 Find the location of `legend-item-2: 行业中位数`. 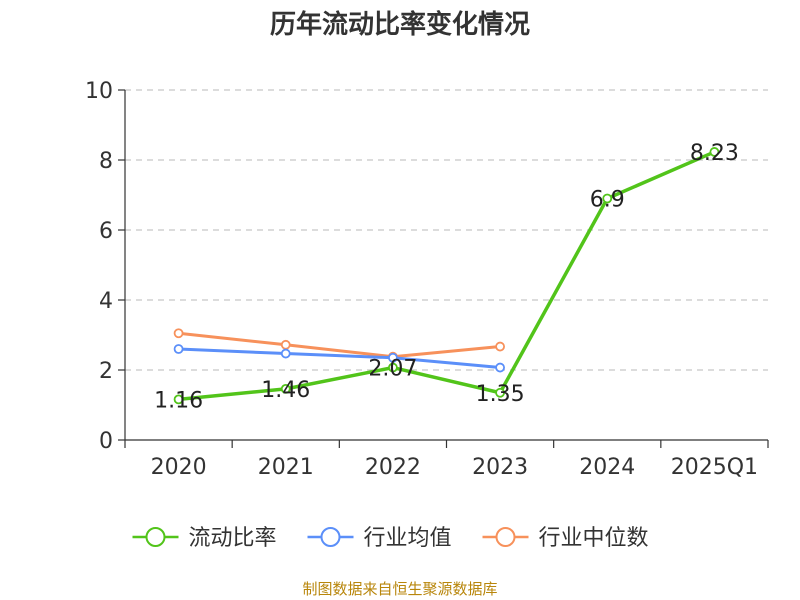

legend-item-2: 行业中位数 is located at coordinates (565, 538).